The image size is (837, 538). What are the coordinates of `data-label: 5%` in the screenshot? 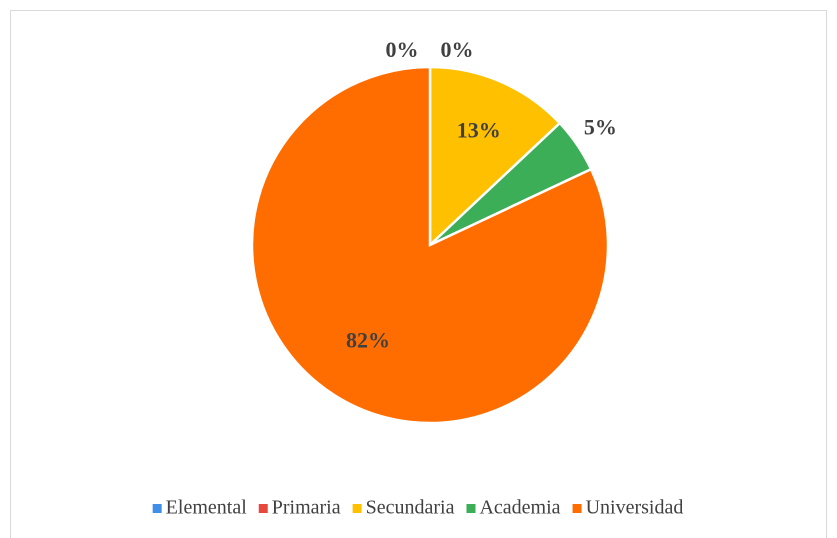 It's located at (600, 126).